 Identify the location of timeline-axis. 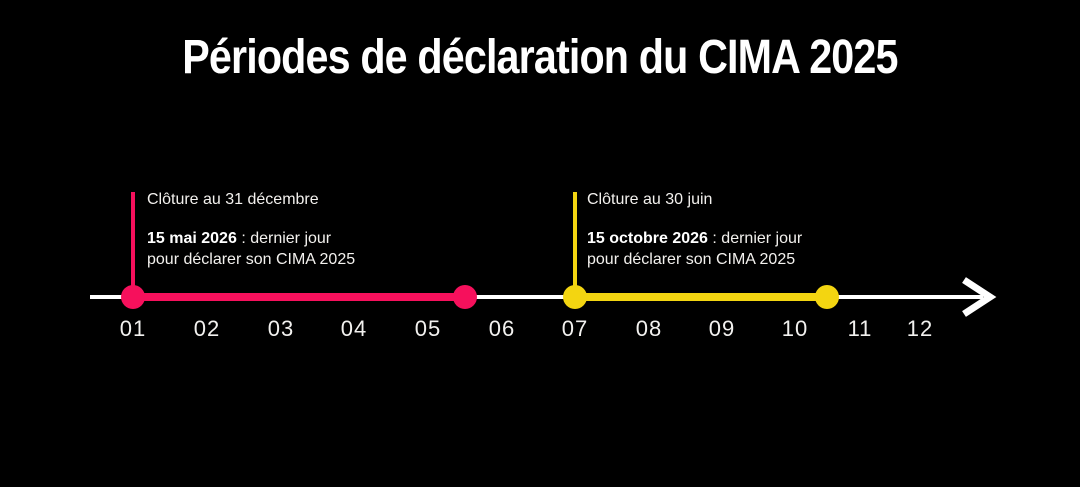
(536, 297).